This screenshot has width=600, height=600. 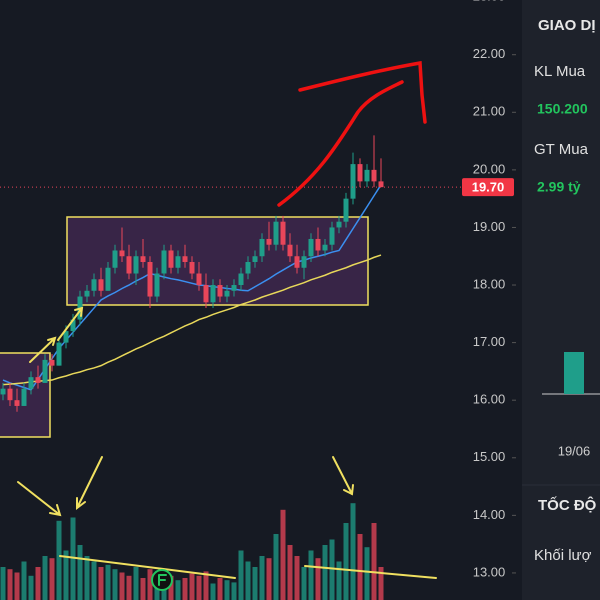 I want to click on y-tick-label: 22.00, so click(x=489, y=53).